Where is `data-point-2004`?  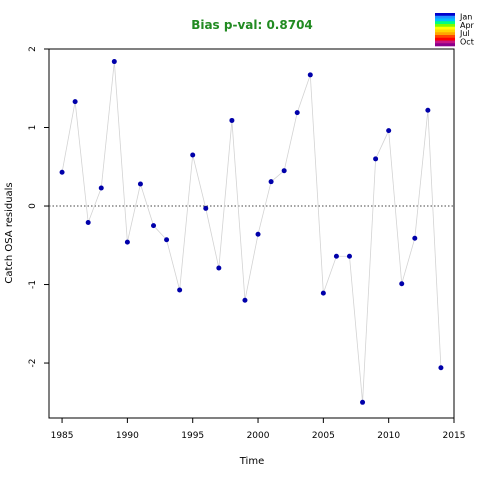 data-point-2004 is located at coordinates (310, 75).